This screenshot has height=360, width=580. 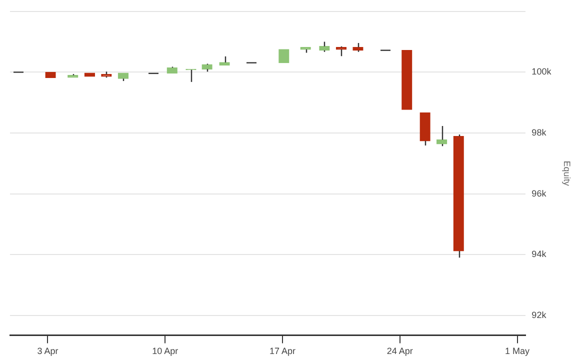 I want to click on x-tick-label: 10 Apr, so click(x=165, y=351).